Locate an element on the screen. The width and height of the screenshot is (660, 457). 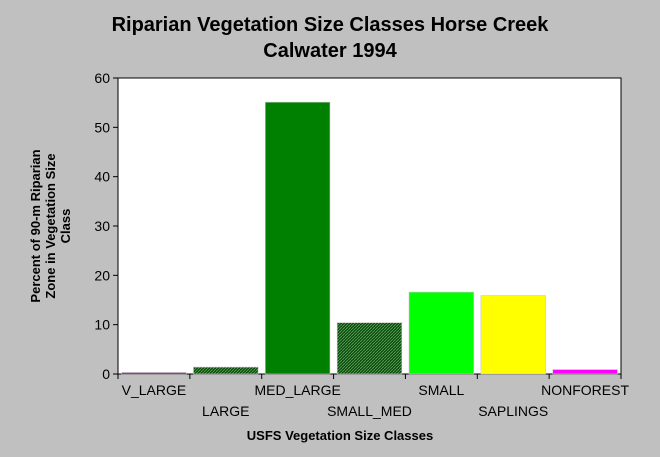
bar-small-med is located at coordinates (369, 348).